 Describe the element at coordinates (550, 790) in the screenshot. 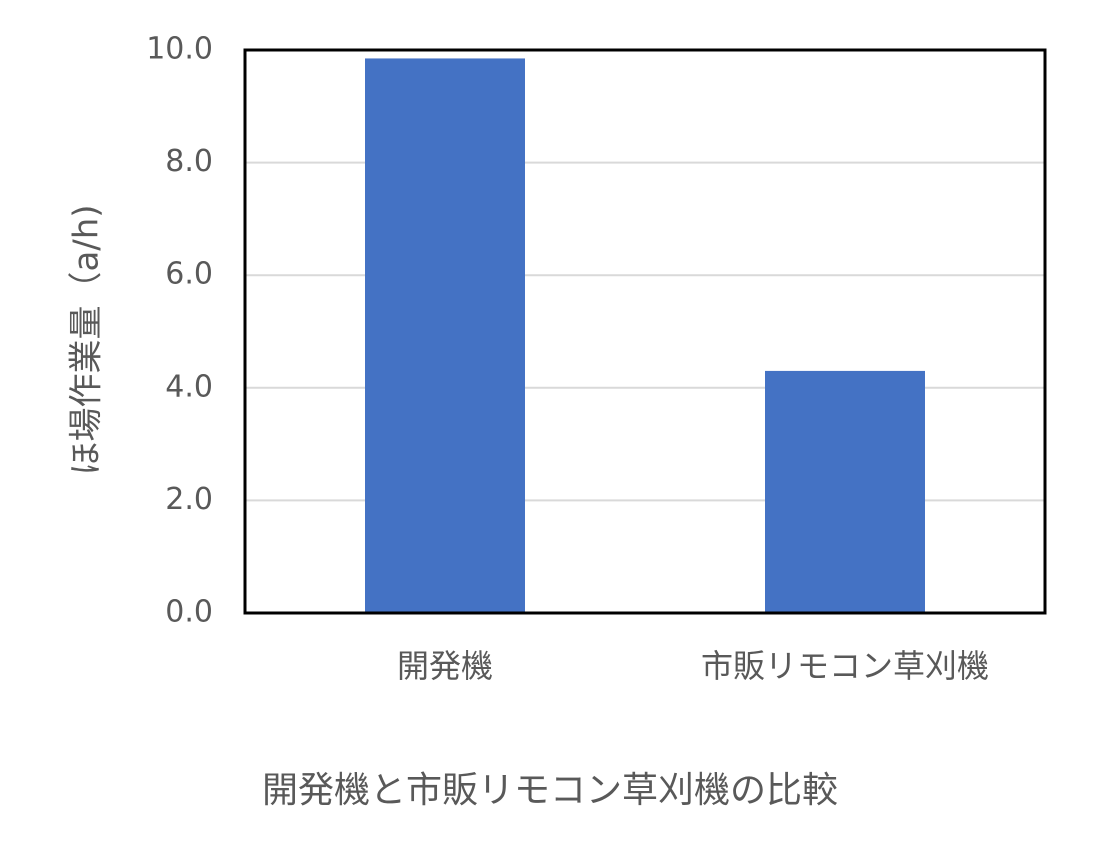

I see `chart-title: 開発機と市販リモコン草刈機の比較` at that location.